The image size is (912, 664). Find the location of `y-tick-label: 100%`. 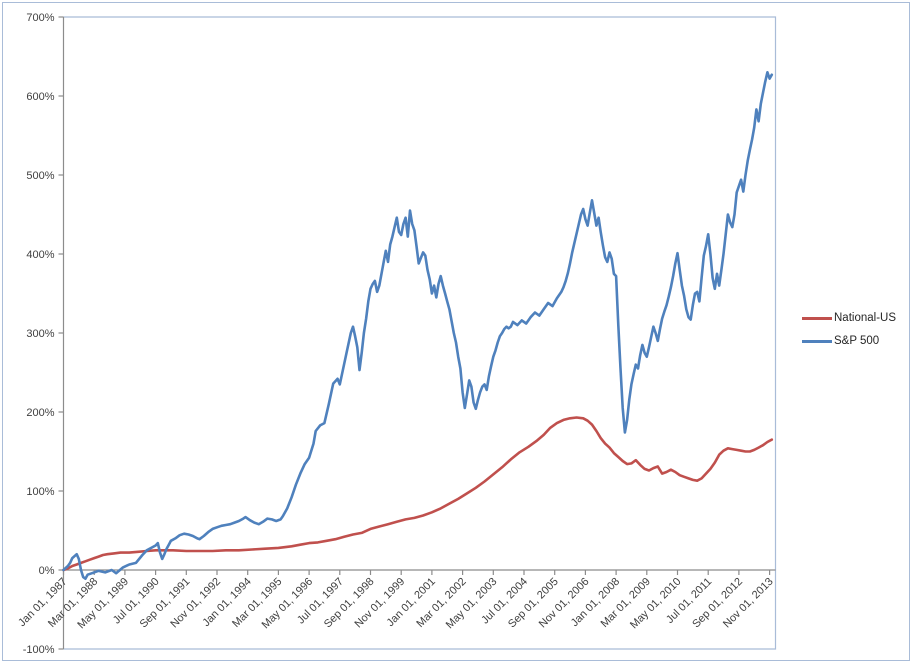

y-tick-label: 100% is located at coordinates (40, 492).